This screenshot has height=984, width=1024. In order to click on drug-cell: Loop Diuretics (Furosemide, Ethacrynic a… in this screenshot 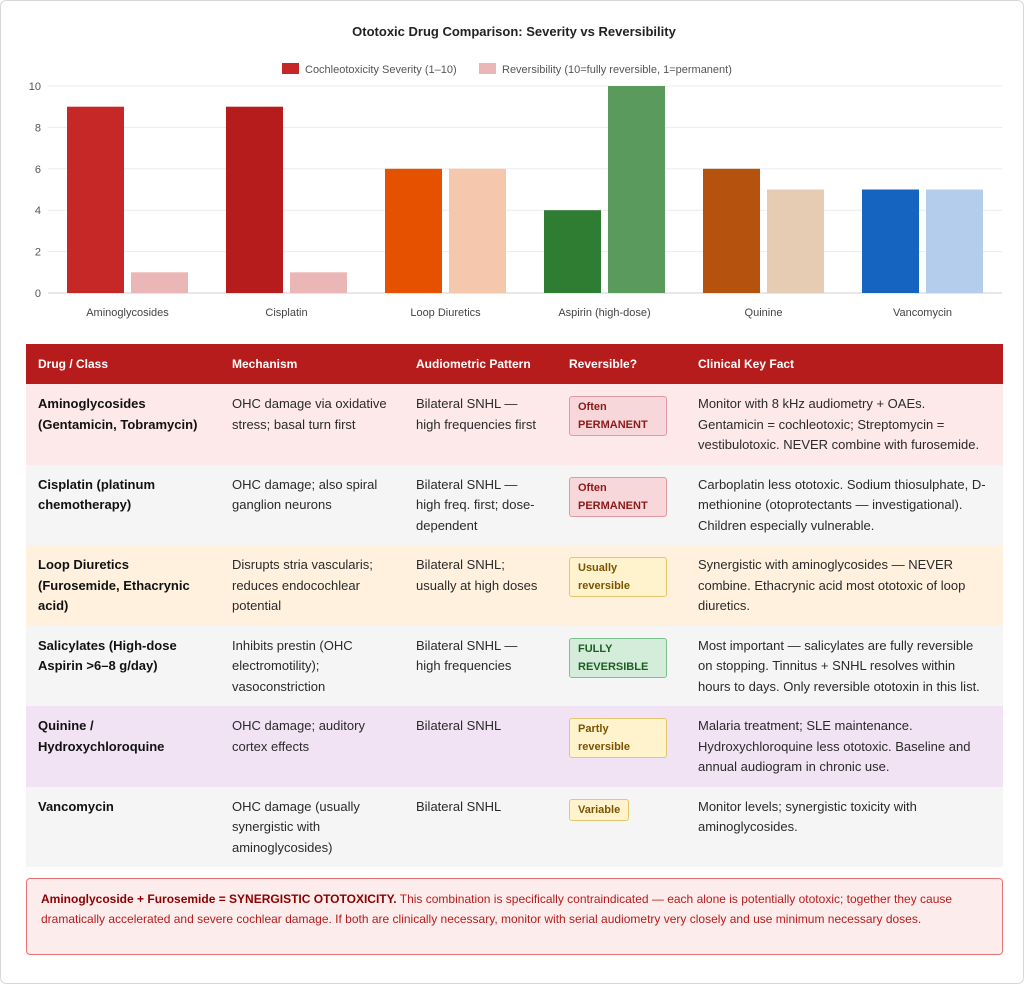, I will do `click(123, 585)`.